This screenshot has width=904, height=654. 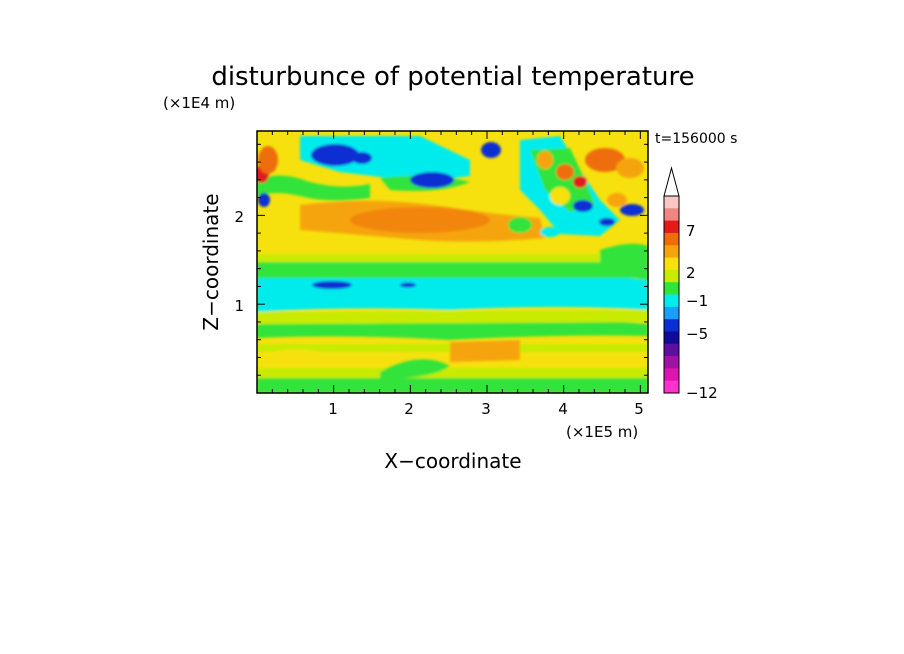 I want to click on time-label: t=156000 s, so click(x=696, y=139).